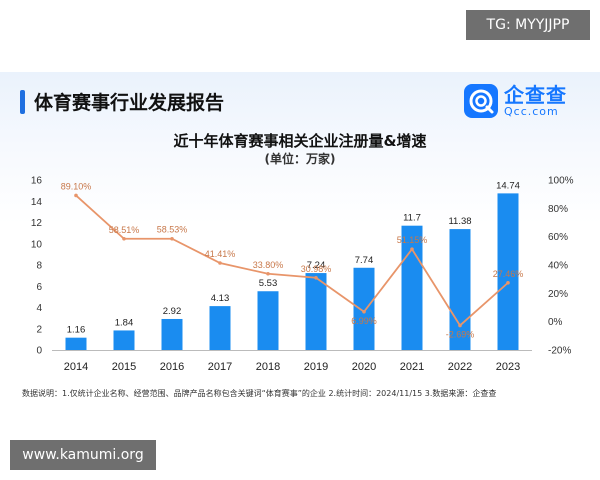  Describe the element at coordinates (22, 102) in the screenshot. I see `title-accent-bar` at that location.